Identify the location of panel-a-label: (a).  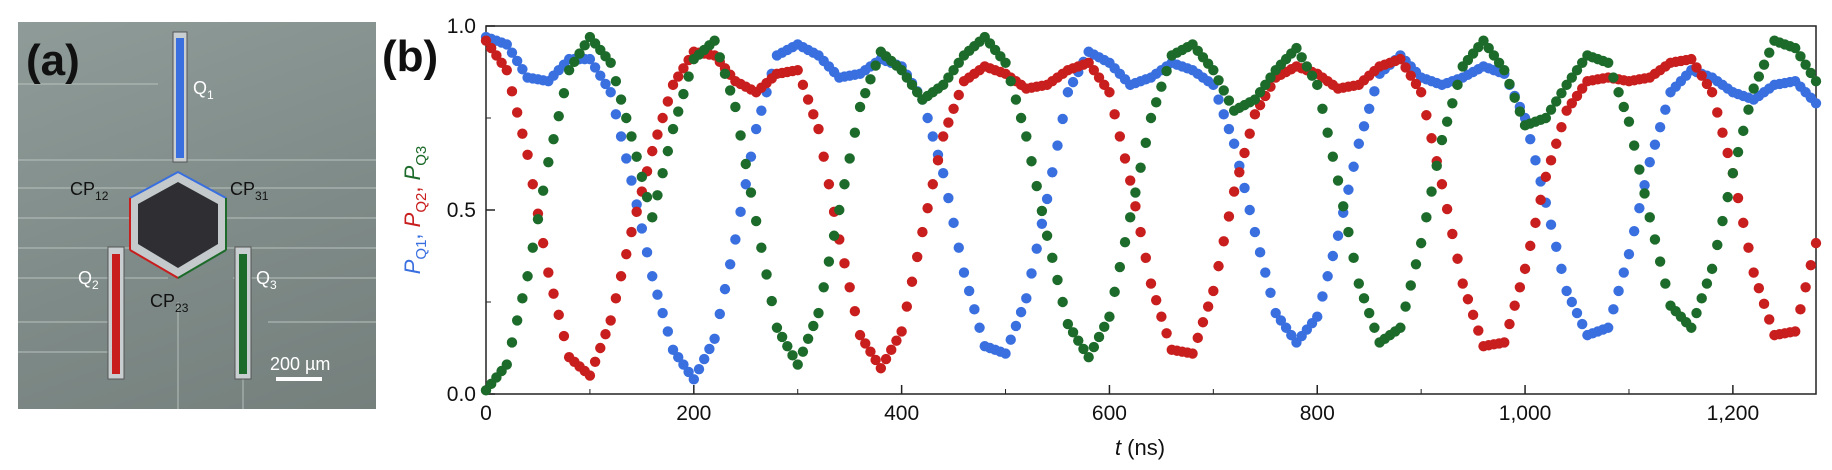
(53, 60).